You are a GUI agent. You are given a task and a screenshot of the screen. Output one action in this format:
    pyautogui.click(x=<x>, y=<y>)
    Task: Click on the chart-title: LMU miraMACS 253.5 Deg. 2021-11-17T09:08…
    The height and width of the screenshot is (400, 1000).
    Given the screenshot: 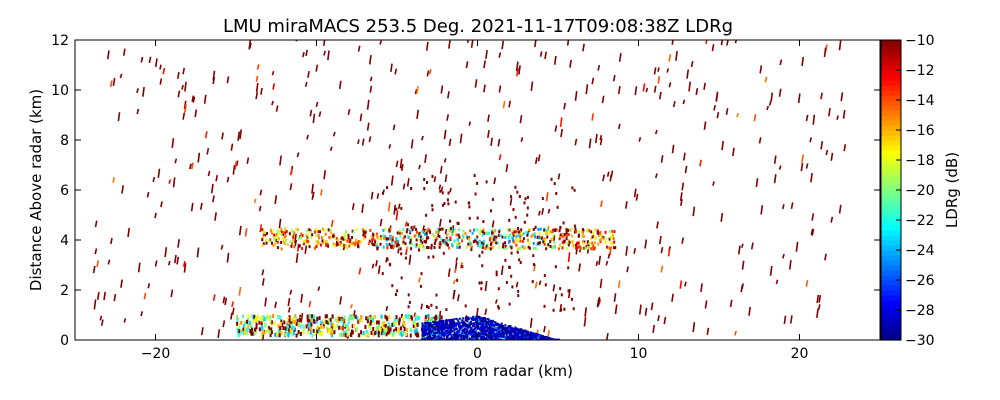 What is the action you would take?
    pyautogui.click(x=478, y=26)
    